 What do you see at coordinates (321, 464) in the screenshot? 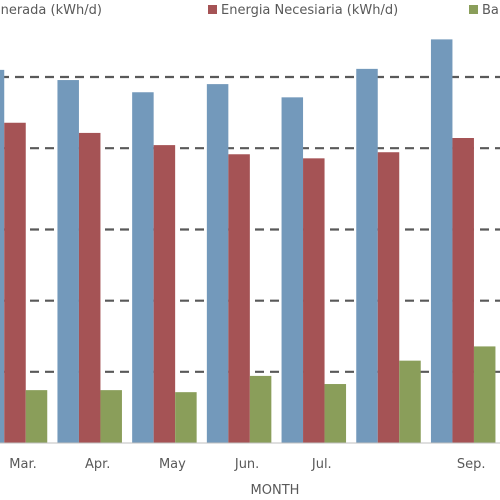
I see `x-tick-label: Jul.` at bounding box center [321, 464].